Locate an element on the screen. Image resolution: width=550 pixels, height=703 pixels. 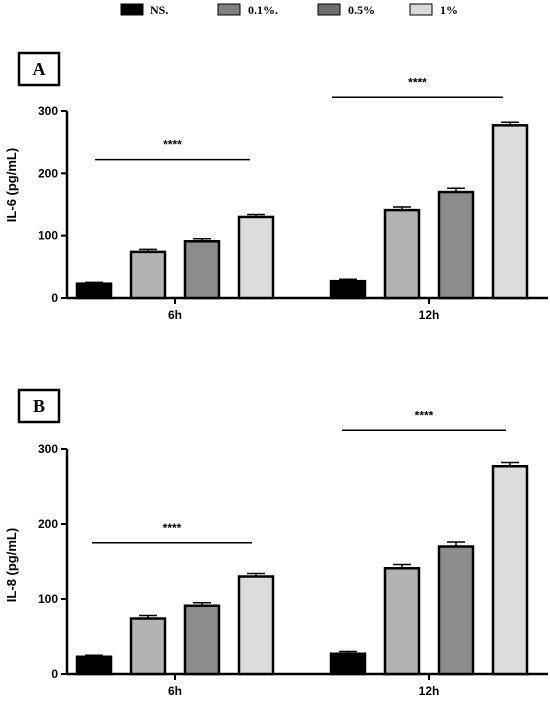
panel-b-letter: B is located at coordinates (39, 406).